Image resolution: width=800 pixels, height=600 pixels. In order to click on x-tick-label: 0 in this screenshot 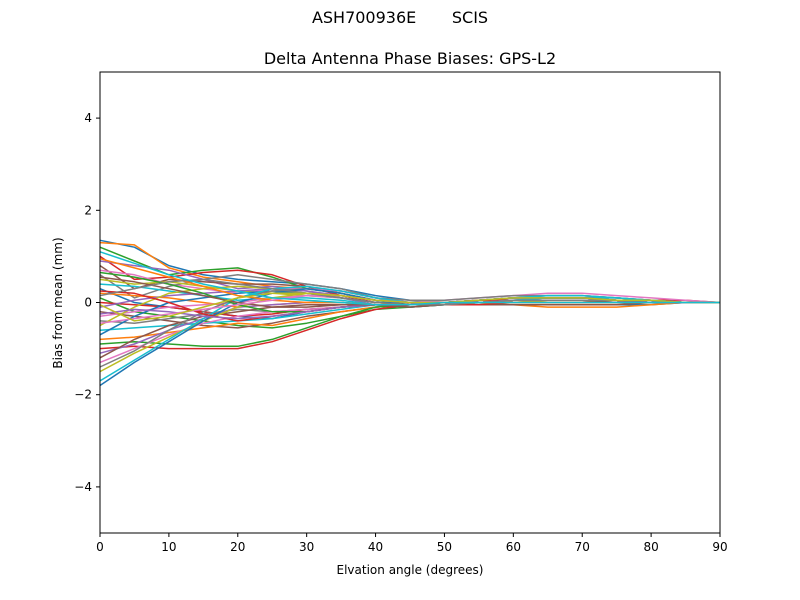, I will do `click(100, 547)`.